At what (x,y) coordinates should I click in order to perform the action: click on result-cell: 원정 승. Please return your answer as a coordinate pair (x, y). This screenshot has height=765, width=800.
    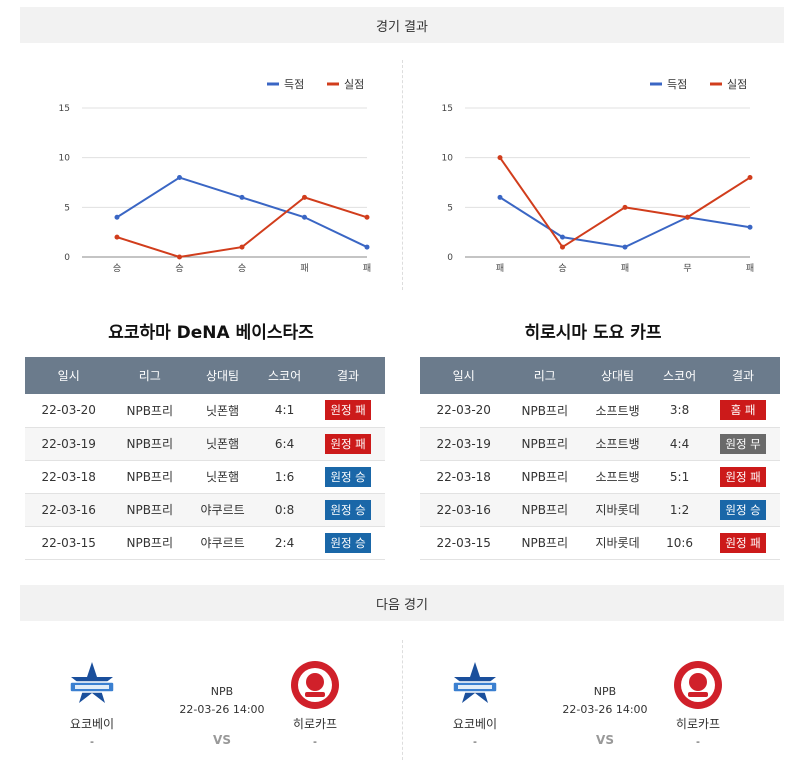
    Looking at the image, I should click on (348, 510).